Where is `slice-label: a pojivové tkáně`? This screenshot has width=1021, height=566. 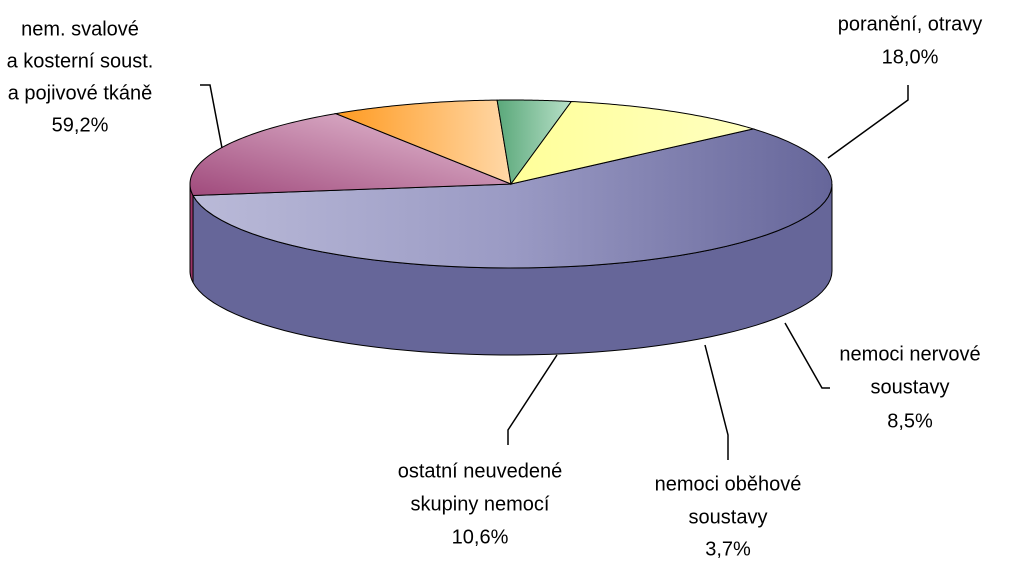 slice-label: a pojivové tkáně is located at coordinates (80, 93).